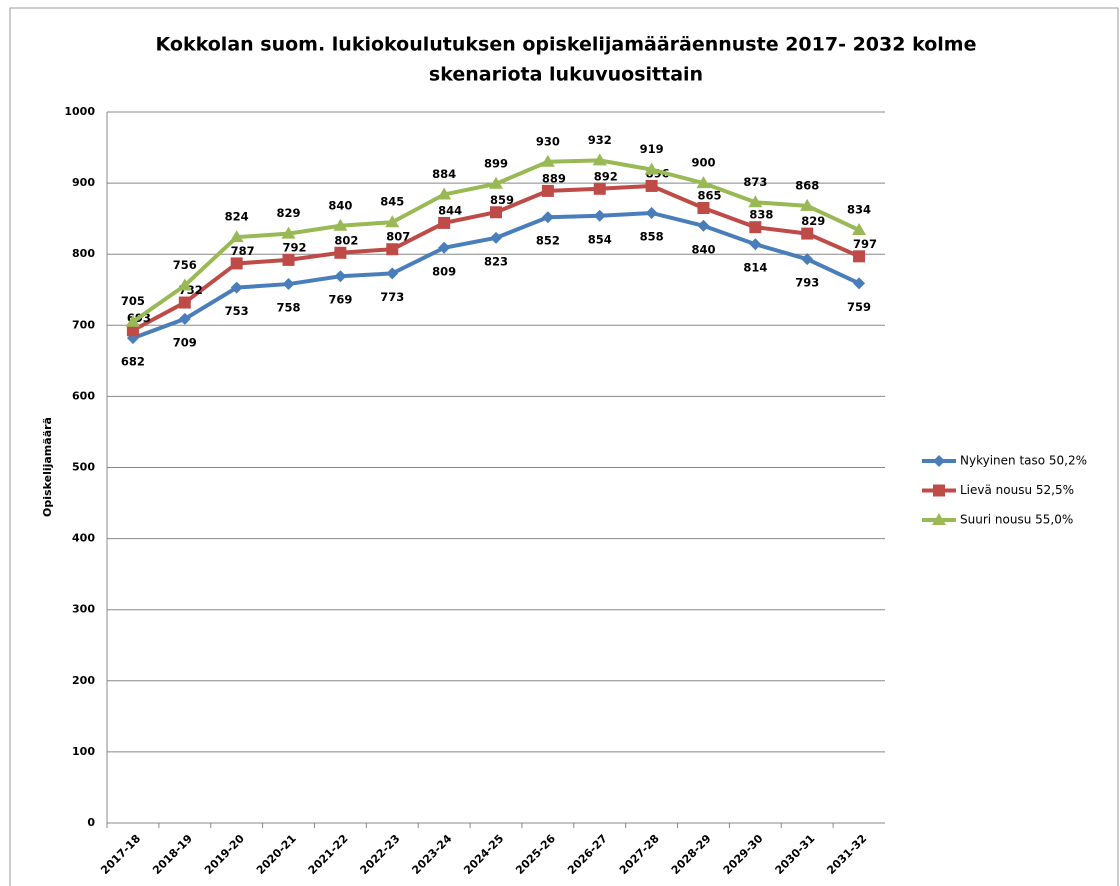 This screenshot has width=1120, height=886. What do you see at coordinates (47, 467) in the screenshot?
I see `y-axis-label: Opiskelijamäärä` at bounding box center [47, 467].